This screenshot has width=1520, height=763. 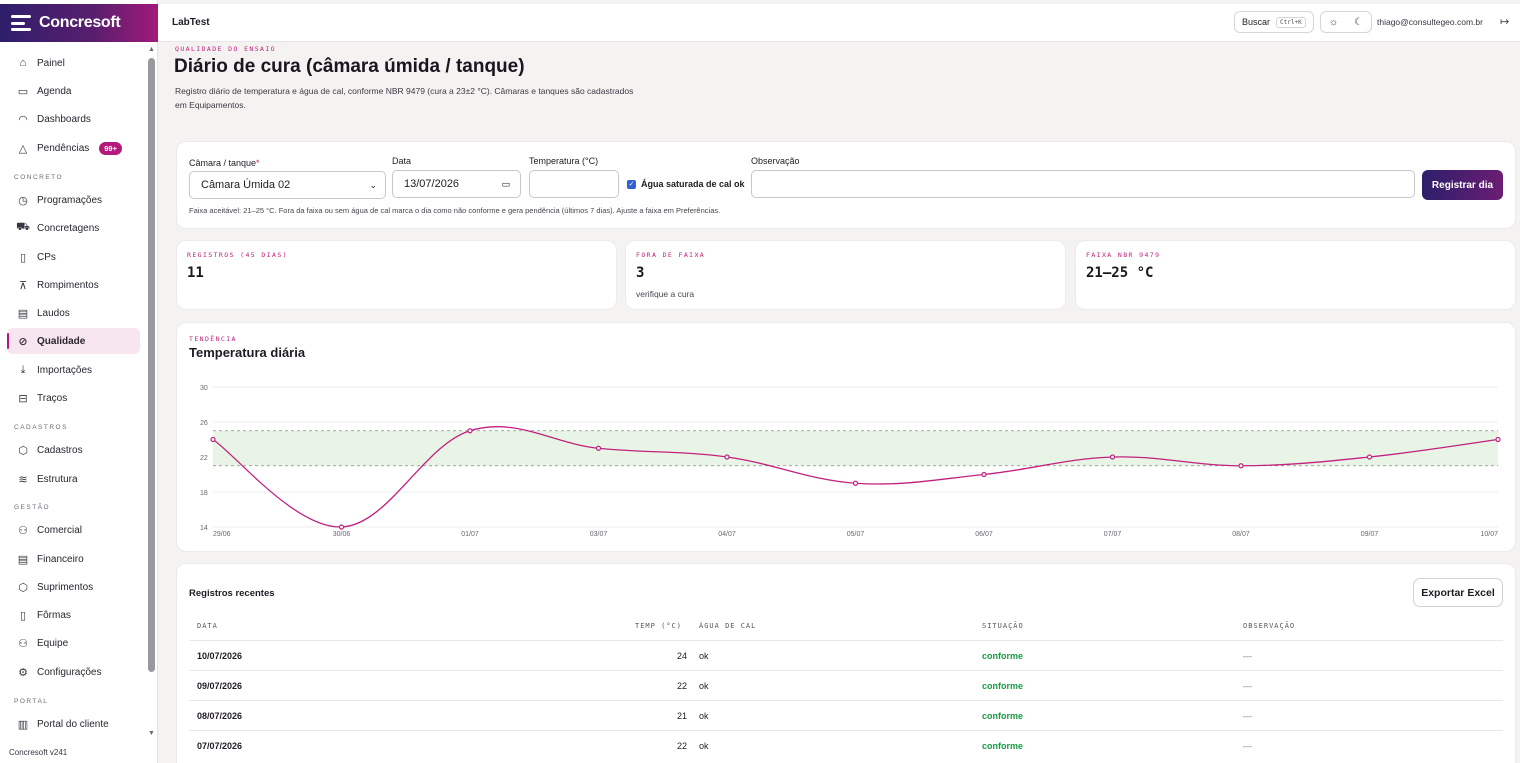 I want to click on sidebar-item-cps: ▯ CPs, so click(x=73, y=257).